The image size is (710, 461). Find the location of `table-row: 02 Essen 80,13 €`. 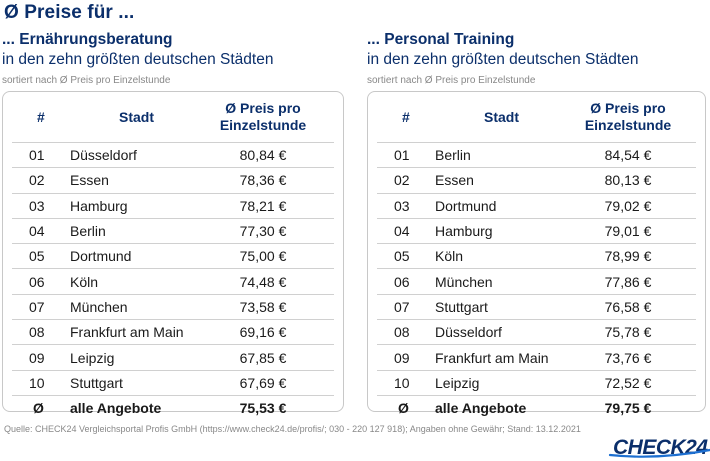

table-row: 02 Essen 80,13 € is located at coordinates (536, 179).